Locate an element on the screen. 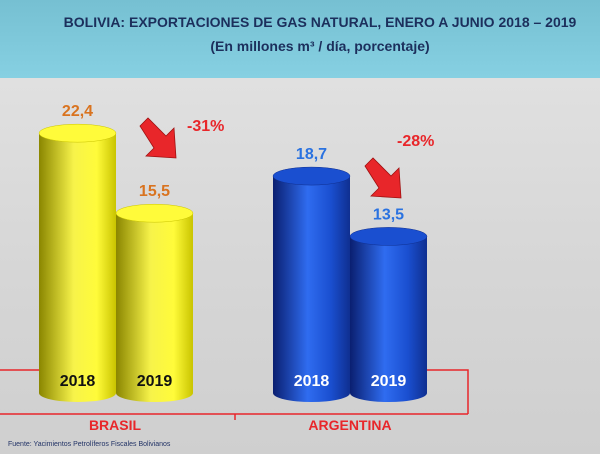 Image resolution: width=600 pixels, height=454 pixels. bar-value-label: 15,5 is located at coordinates (154, 191).